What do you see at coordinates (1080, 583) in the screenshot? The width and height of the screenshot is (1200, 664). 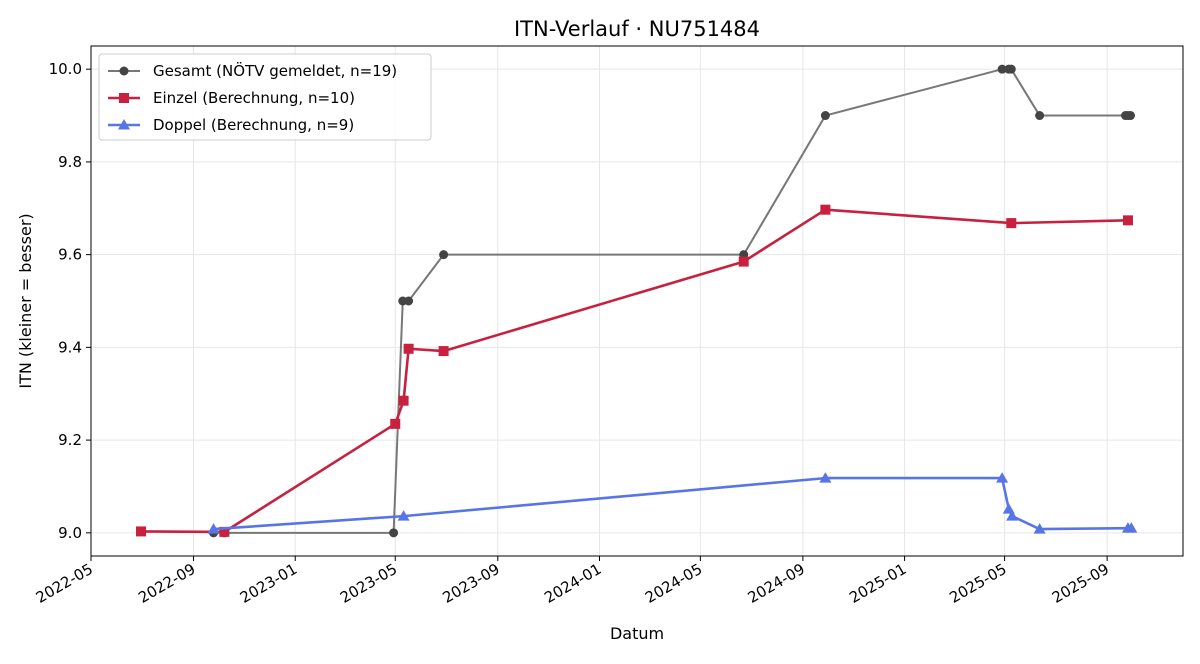 I see `x-tick-label: 2025-09` at bounding box center [1080, 583].